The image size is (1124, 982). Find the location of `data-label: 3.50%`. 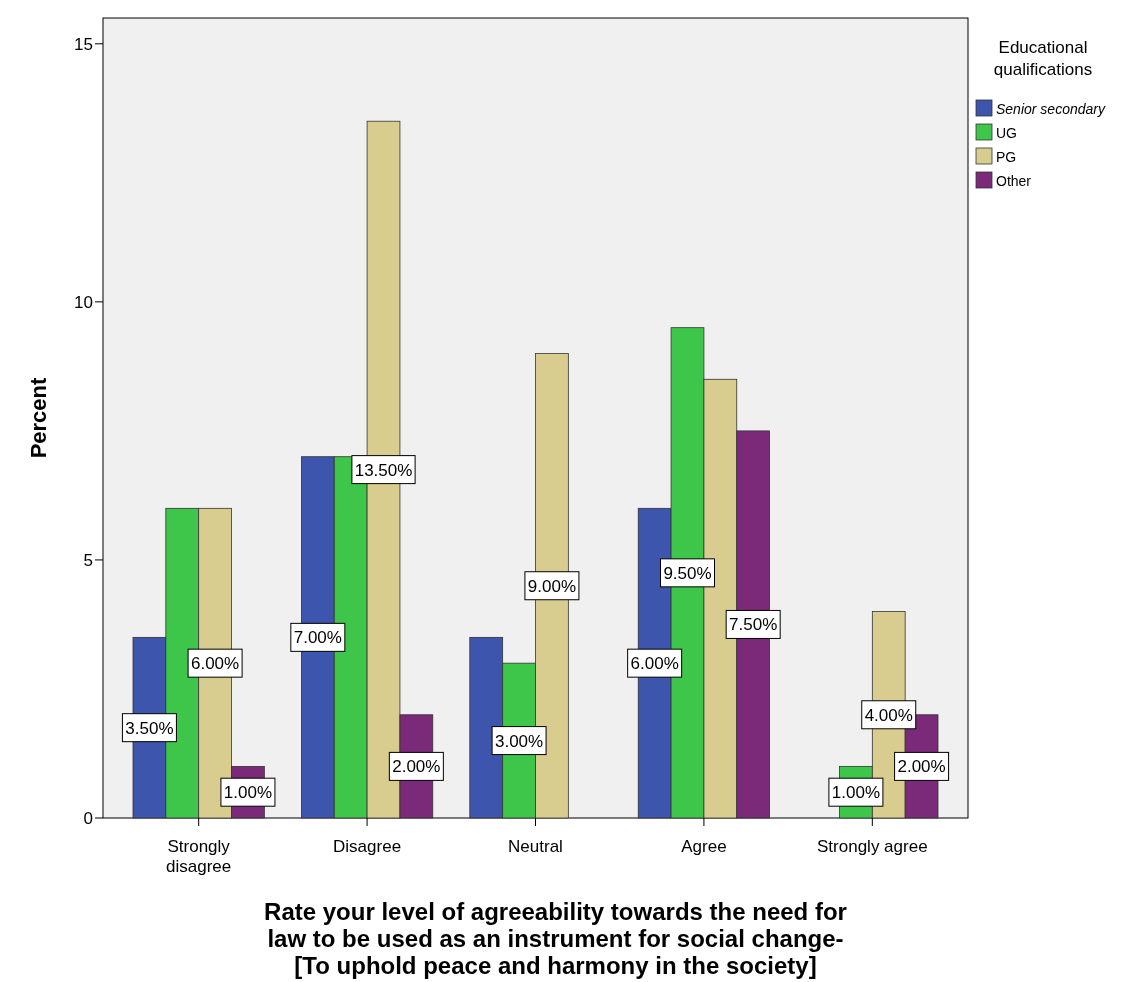

data-label: 3.50% is located at coordinates (149, 728).